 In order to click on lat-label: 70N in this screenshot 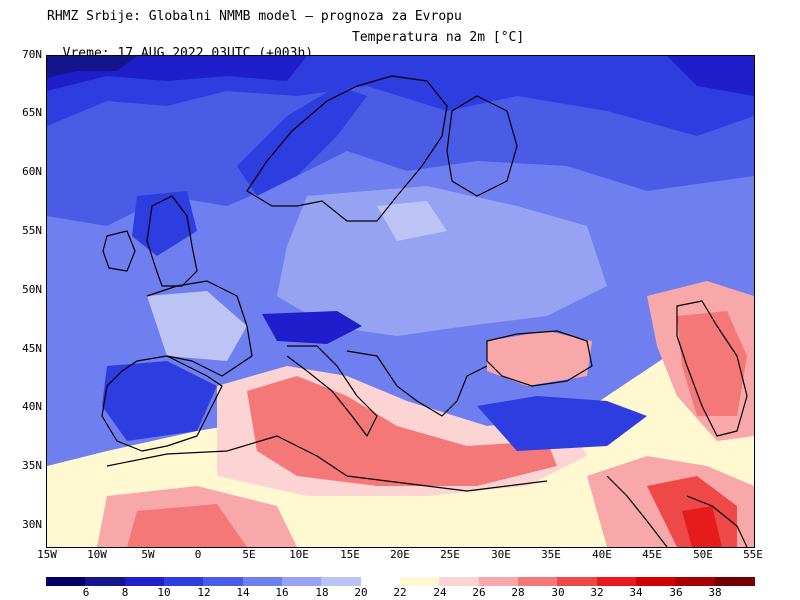, I will do `click(32, 54)`.